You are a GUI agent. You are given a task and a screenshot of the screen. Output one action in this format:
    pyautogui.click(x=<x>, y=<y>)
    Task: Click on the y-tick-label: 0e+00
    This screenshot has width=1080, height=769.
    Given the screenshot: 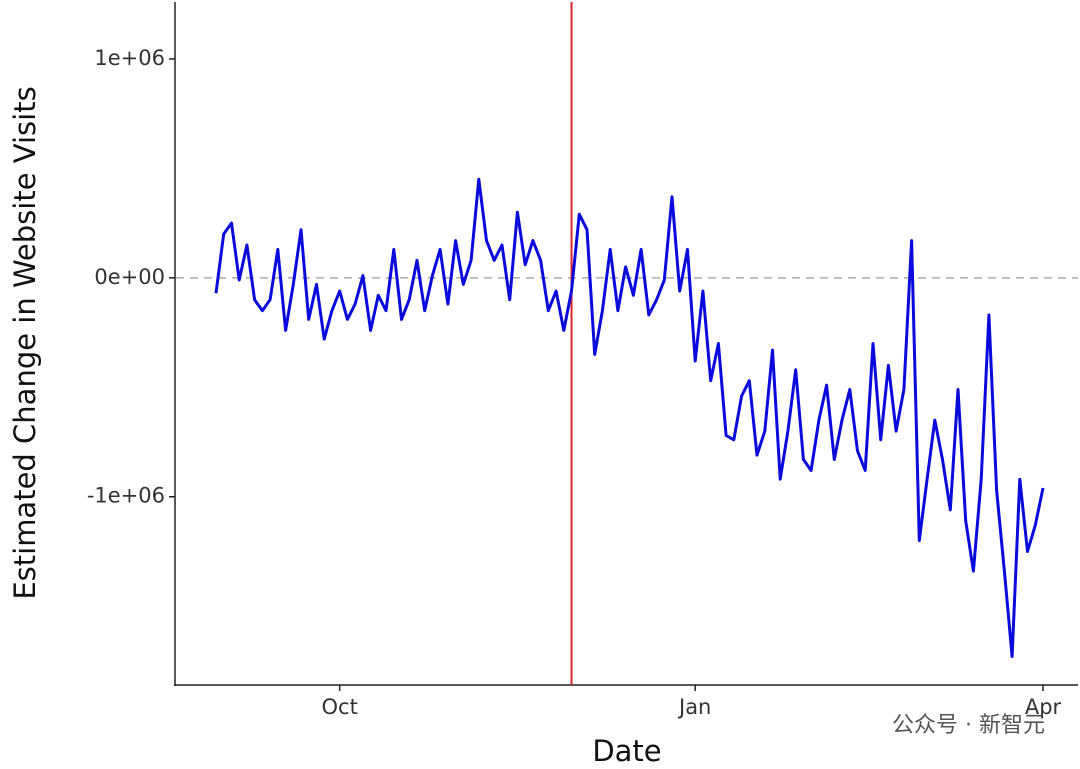 What is the action you would take?
    pyautogui.click(x=129, y=277)
    